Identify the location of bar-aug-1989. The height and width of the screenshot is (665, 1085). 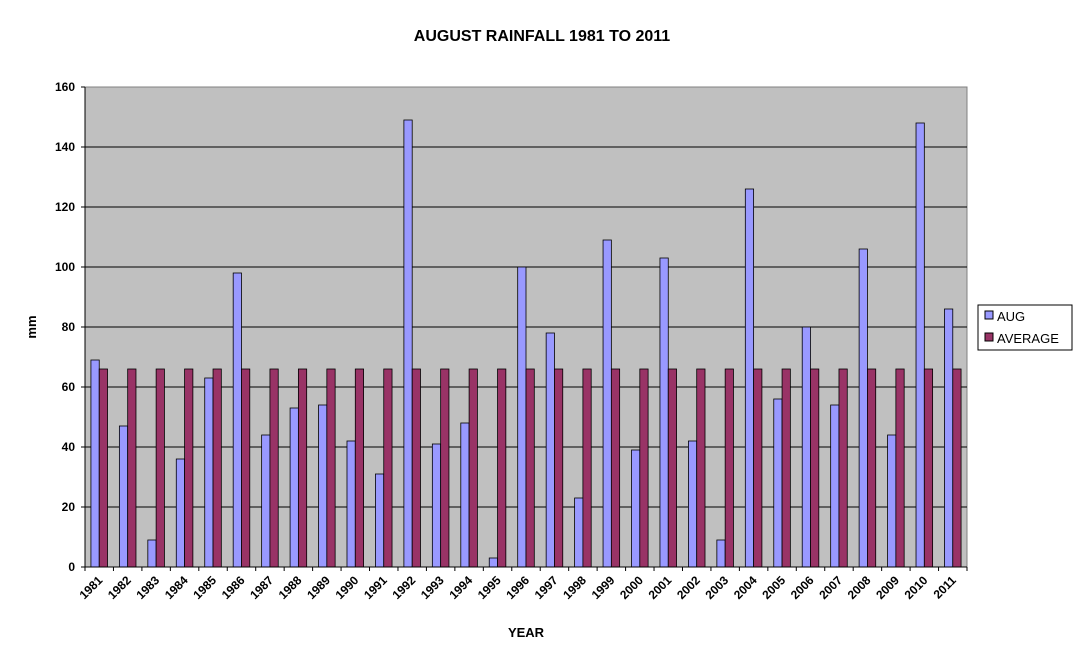
(323, 486).